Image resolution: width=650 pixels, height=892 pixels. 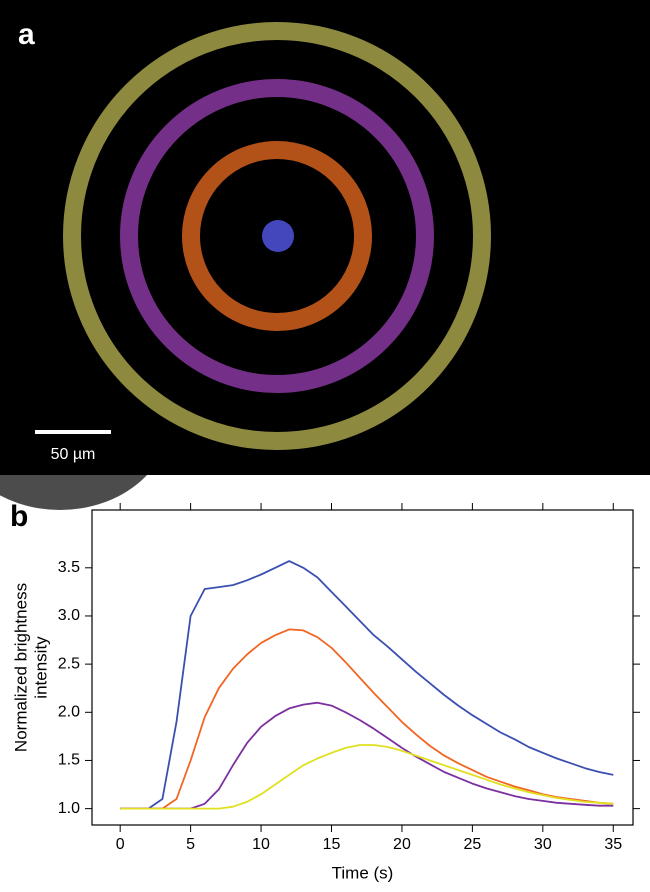 I want to click on x-tick-label: 25, so click(x=472, y=844).